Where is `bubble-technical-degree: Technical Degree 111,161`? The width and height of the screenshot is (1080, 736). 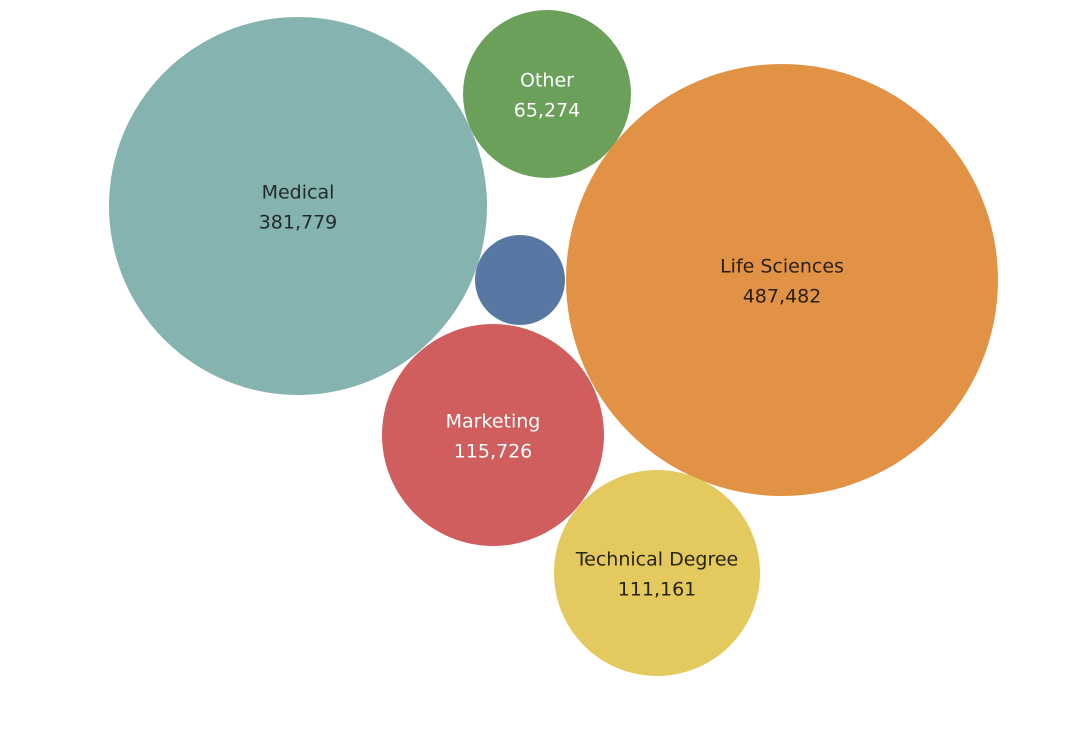 bubble-technical-degree: Technical Degree 111,161 is located at coordinates (657, 573).